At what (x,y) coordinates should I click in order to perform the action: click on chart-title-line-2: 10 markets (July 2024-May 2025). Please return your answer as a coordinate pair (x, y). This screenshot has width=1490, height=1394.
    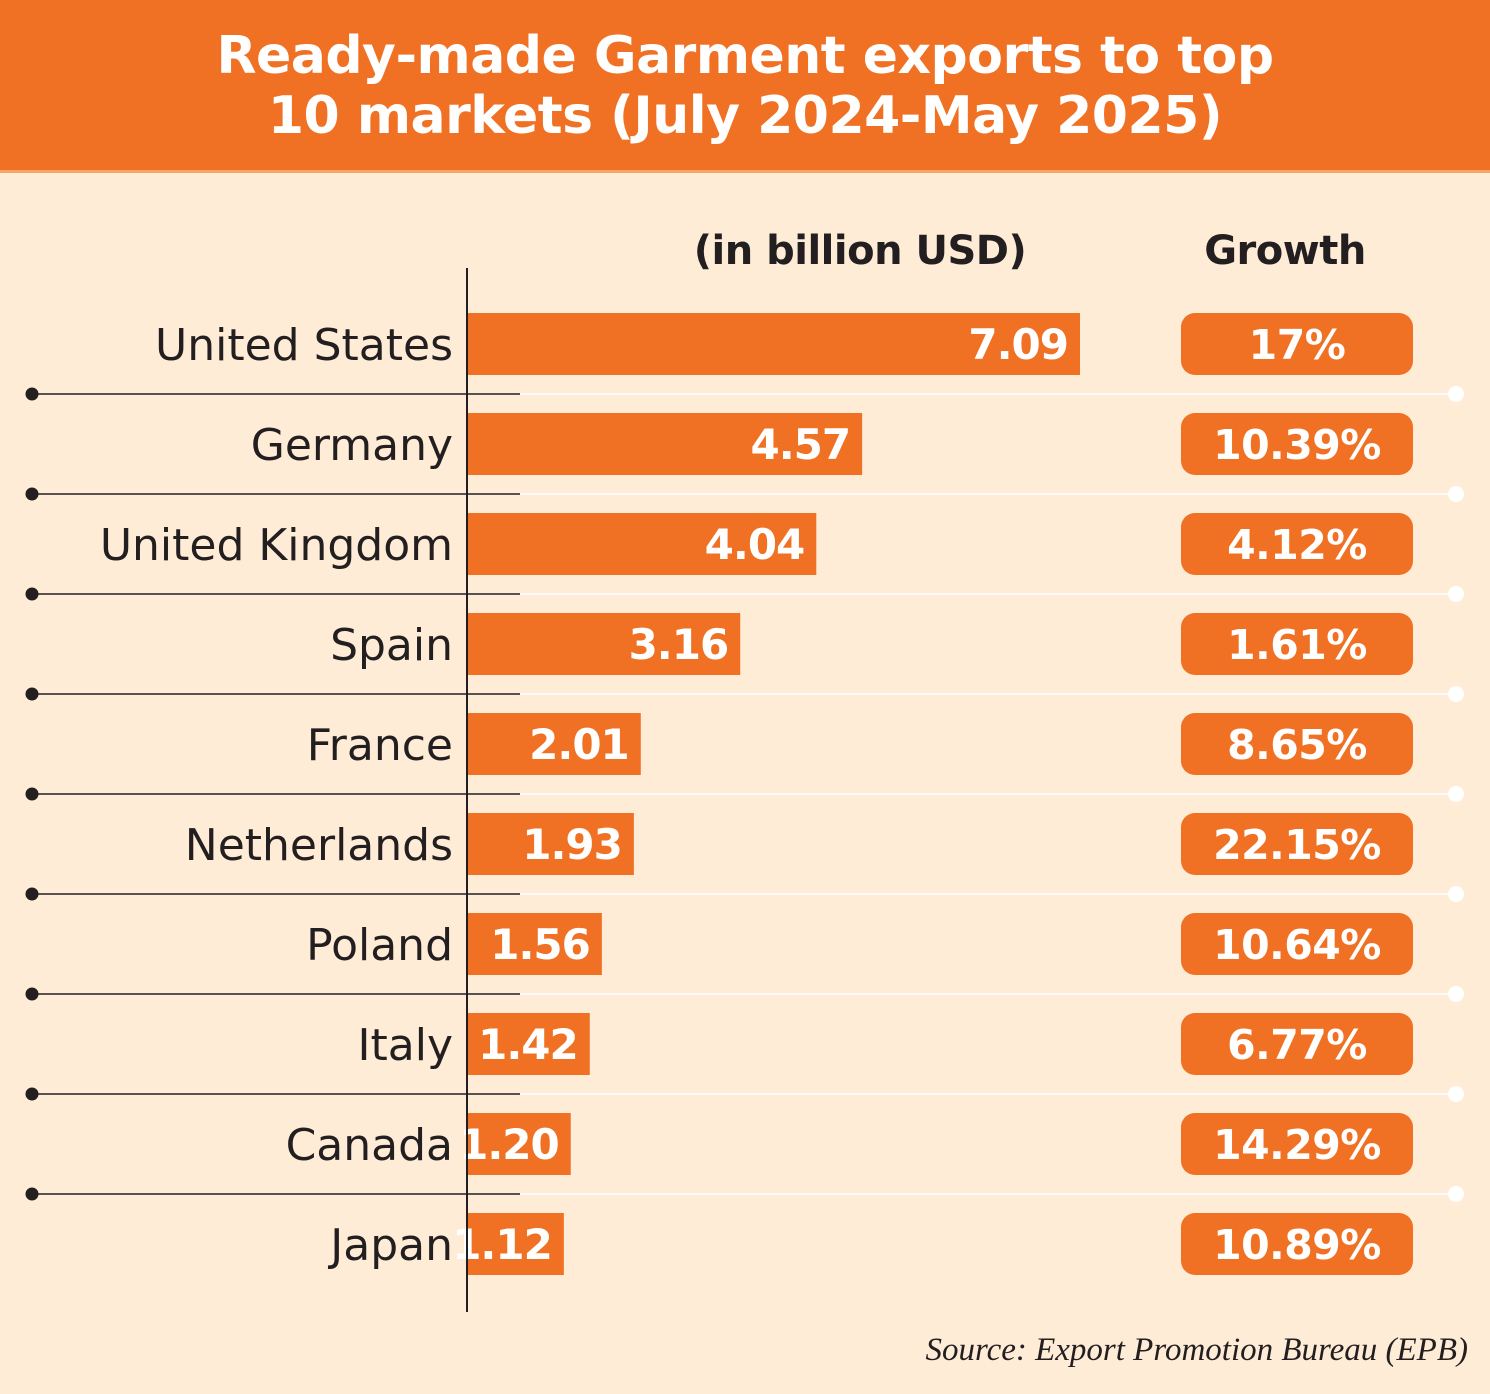
    Looking at the image, I should click on (745, 116).